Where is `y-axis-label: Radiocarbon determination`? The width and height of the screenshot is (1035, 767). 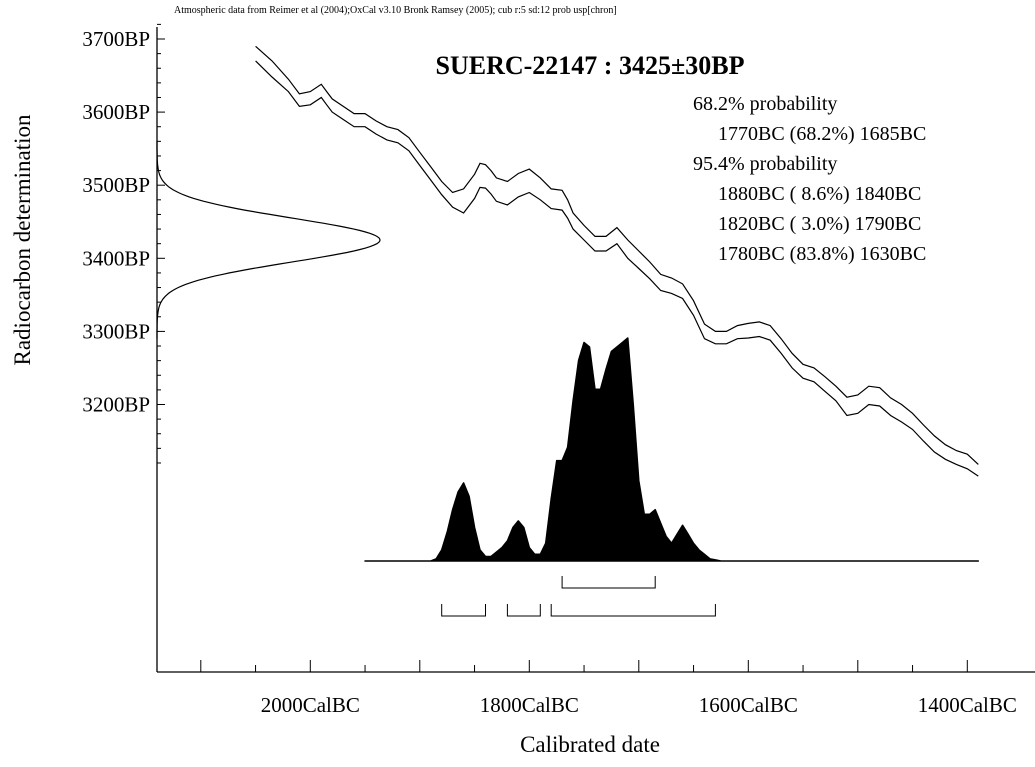 y-axis-label: Radiocarbon determination is located at coordinates (22, 240).